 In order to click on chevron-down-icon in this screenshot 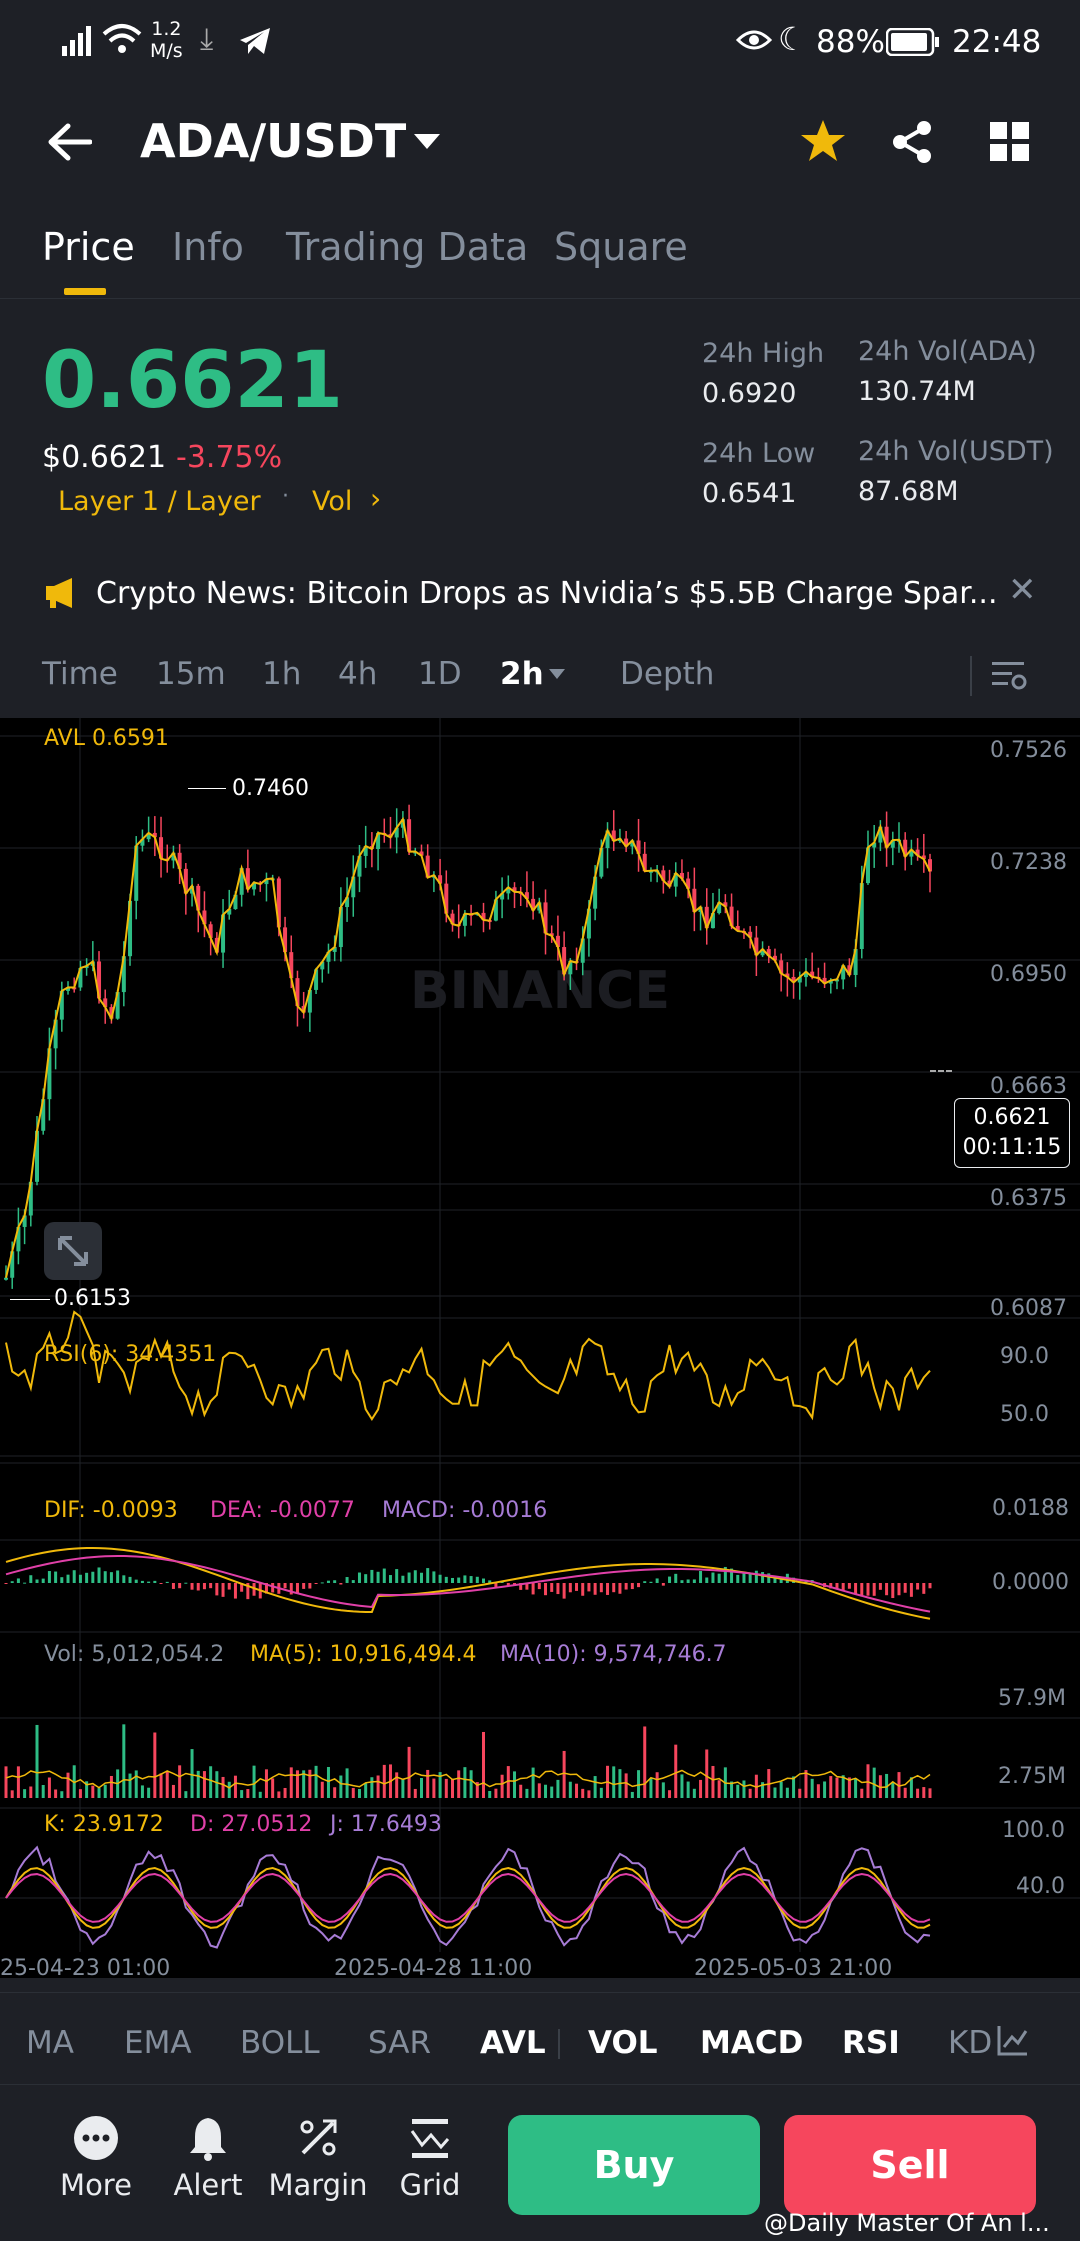, I will do `click(427, 142)`.